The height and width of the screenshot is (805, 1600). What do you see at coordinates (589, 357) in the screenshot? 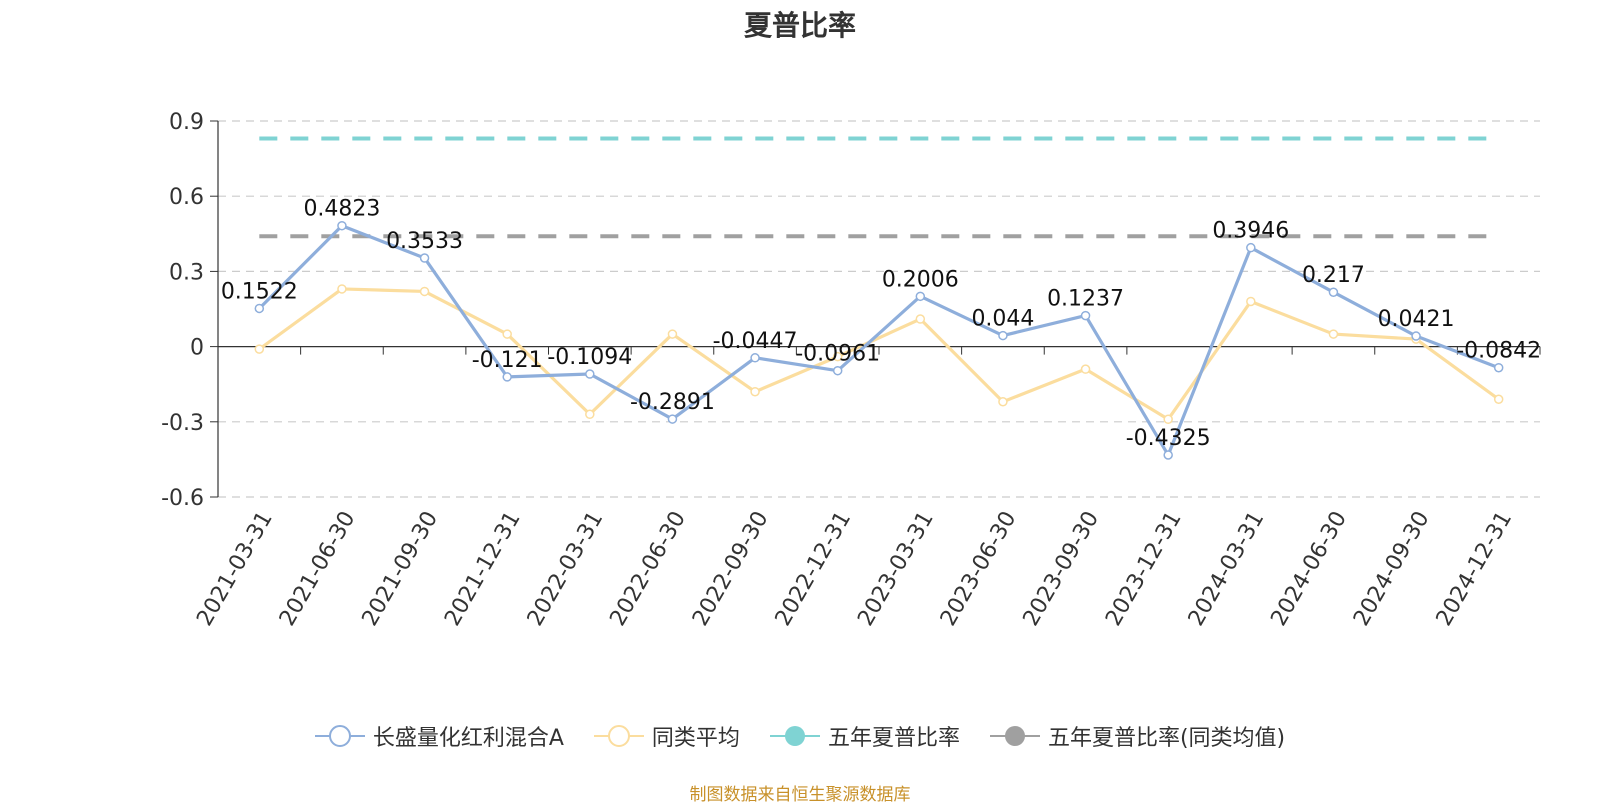
I see `data-label-4: -0.1094` at bounding box center [589, 357].